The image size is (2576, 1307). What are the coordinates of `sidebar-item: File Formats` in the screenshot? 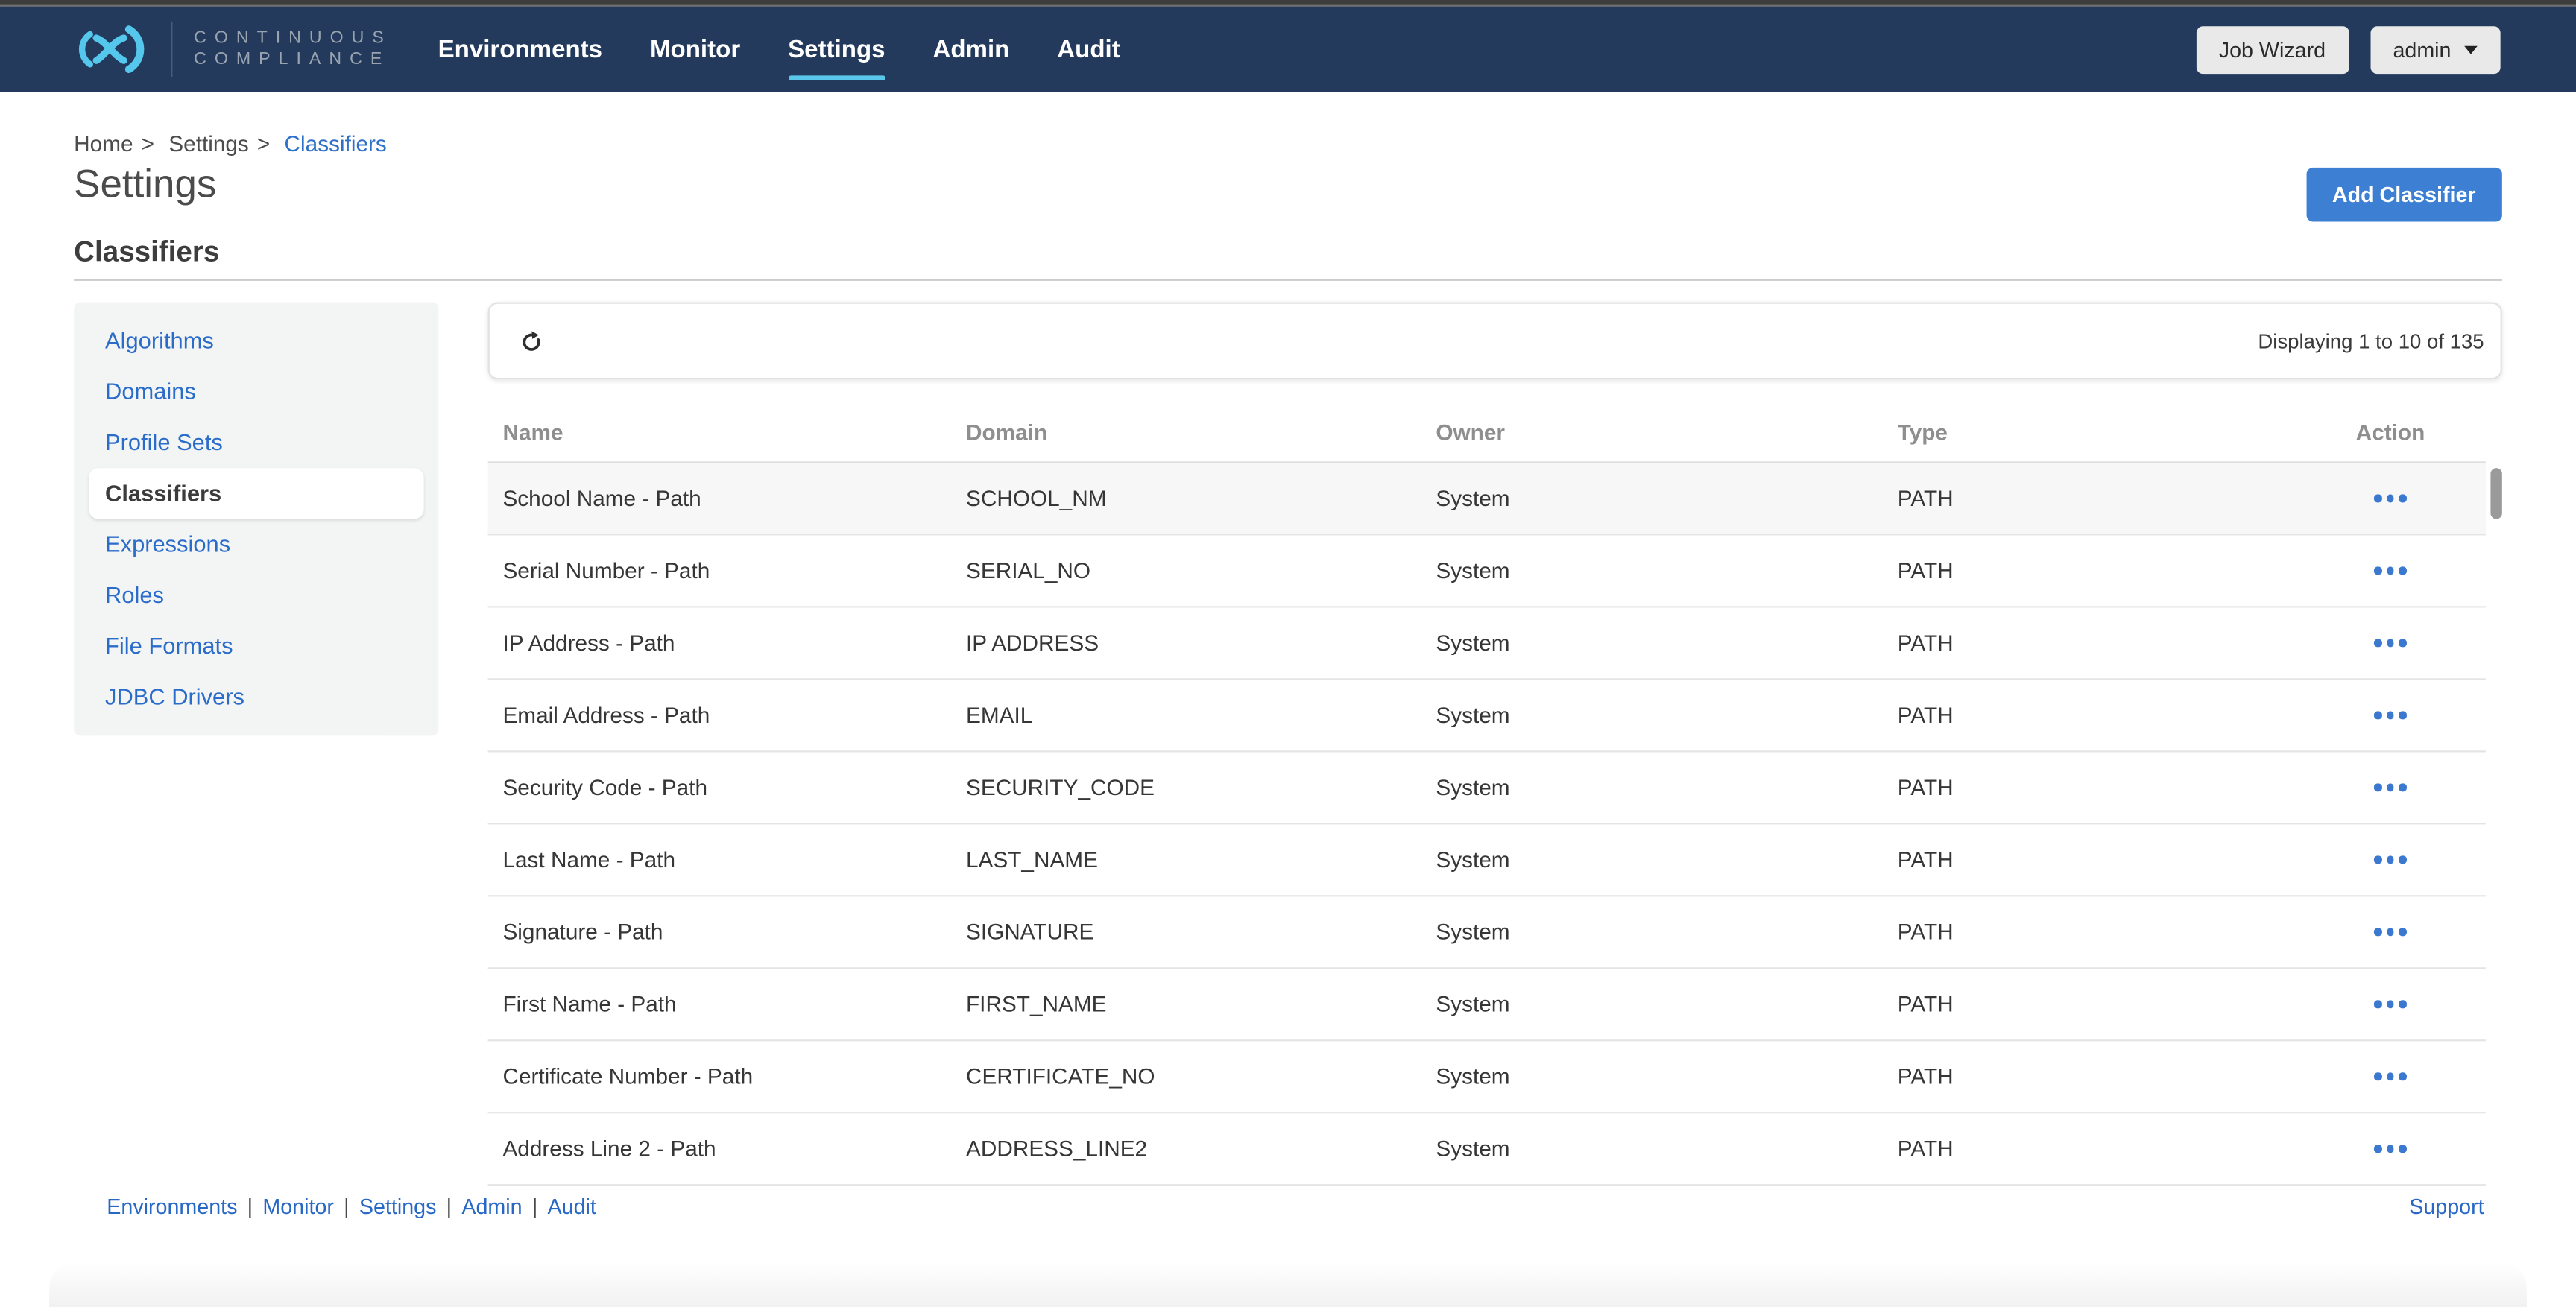 It's located at (169, 645).